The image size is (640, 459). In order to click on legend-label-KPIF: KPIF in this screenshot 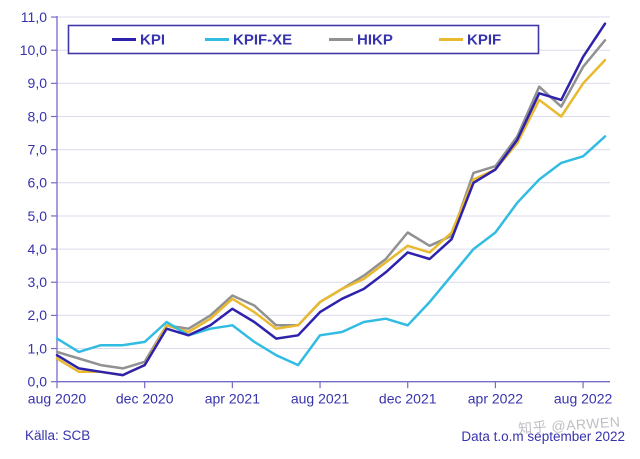, I will do `click(484, 40)`.